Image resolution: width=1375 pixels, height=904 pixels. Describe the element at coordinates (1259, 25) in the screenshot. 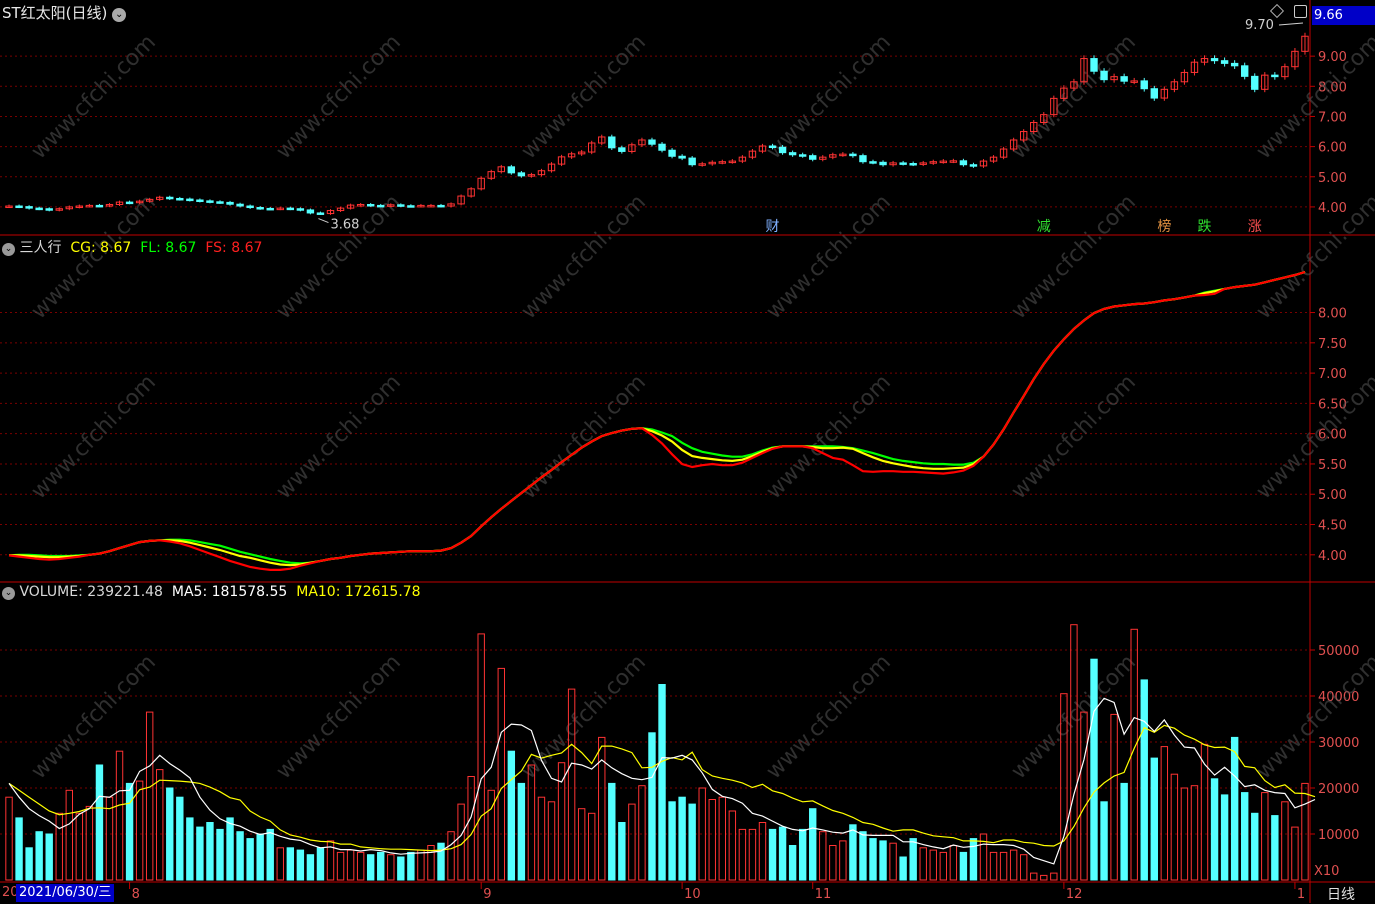

I see `high-price-annotation: 9.70` at that location.